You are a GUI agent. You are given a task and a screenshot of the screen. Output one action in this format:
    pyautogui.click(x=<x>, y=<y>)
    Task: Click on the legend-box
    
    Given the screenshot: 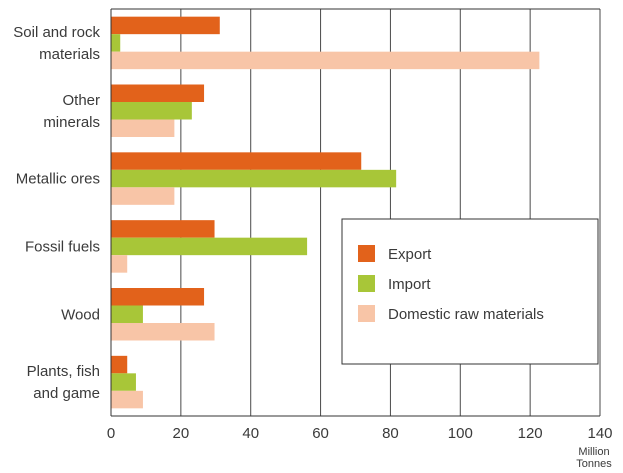 What is the action you would take?
    pyautogui.click(x=470, y=291)
    